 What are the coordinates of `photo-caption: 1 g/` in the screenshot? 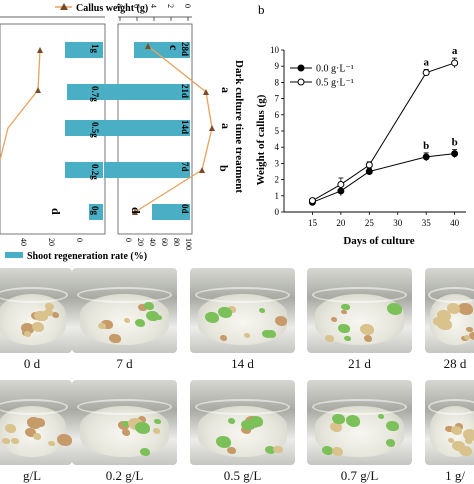 It's located at (455, 475).